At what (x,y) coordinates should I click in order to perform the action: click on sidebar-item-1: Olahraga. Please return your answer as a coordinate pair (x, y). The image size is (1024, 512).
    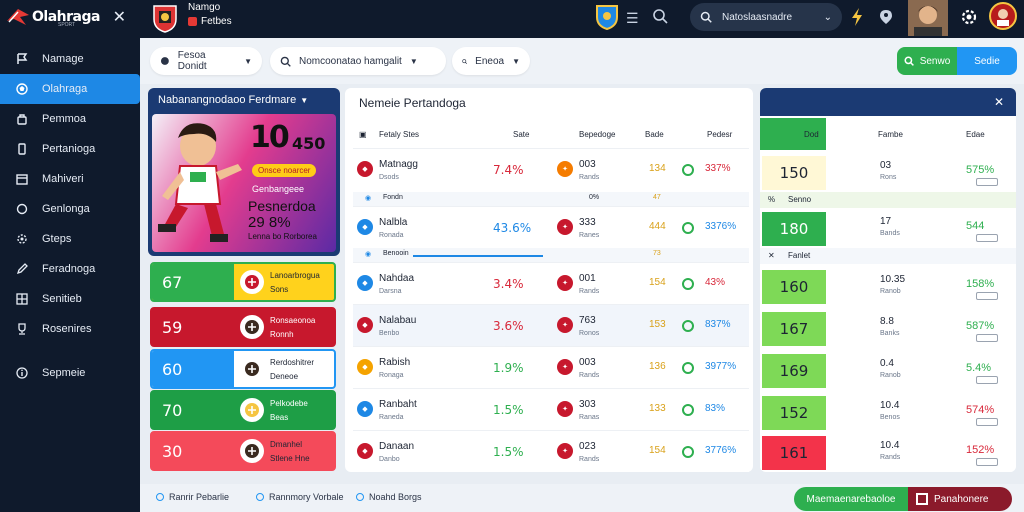
    Looking at the image, I should click on (70, 89).